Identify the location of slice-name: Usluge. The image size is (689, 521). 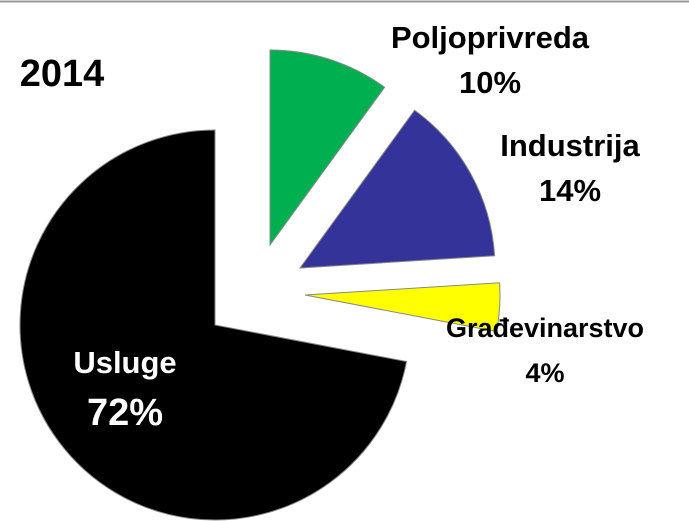
(124, 362).